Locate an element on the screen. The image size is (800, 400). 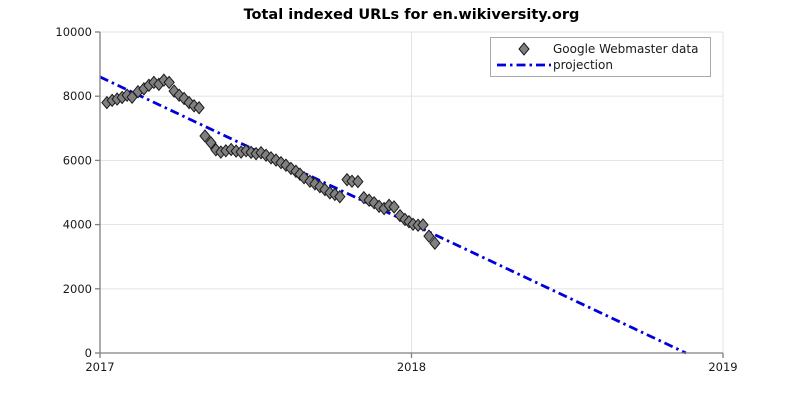
legend-entry-webmaster-data: Google Webmaster data is located at coordinates (599, 49).